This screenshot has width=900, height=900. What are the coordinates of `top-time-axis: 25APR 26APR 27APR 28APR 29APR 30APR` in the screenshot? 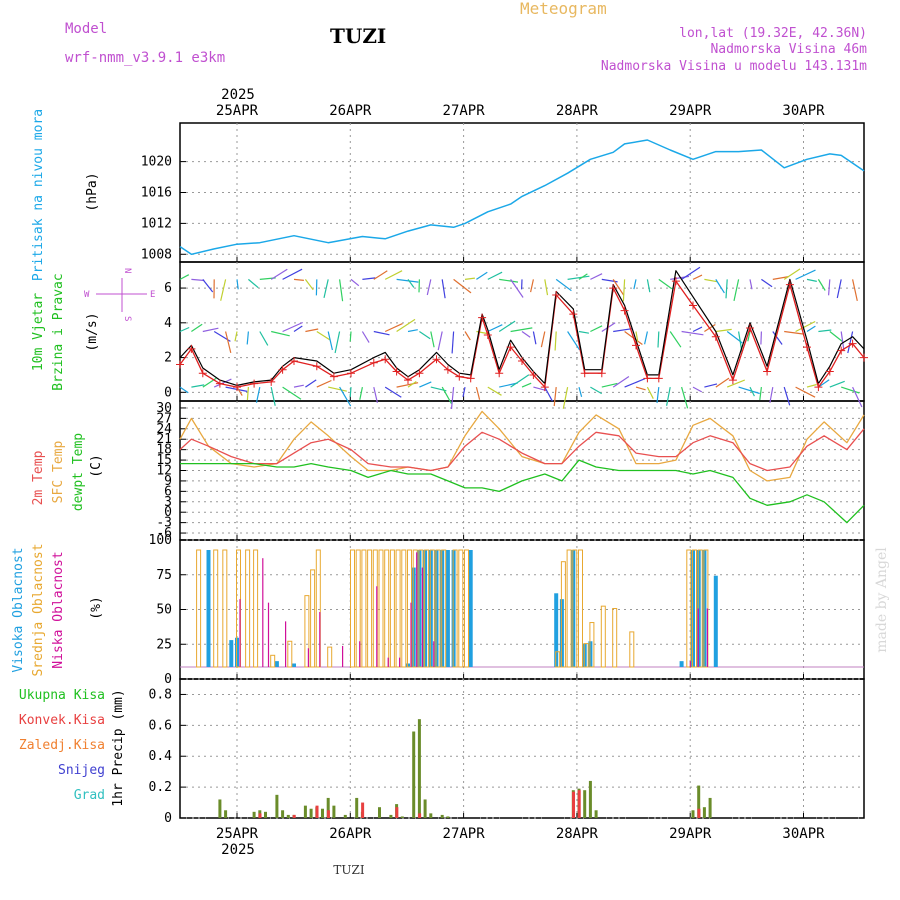 It's located at (520, 111).